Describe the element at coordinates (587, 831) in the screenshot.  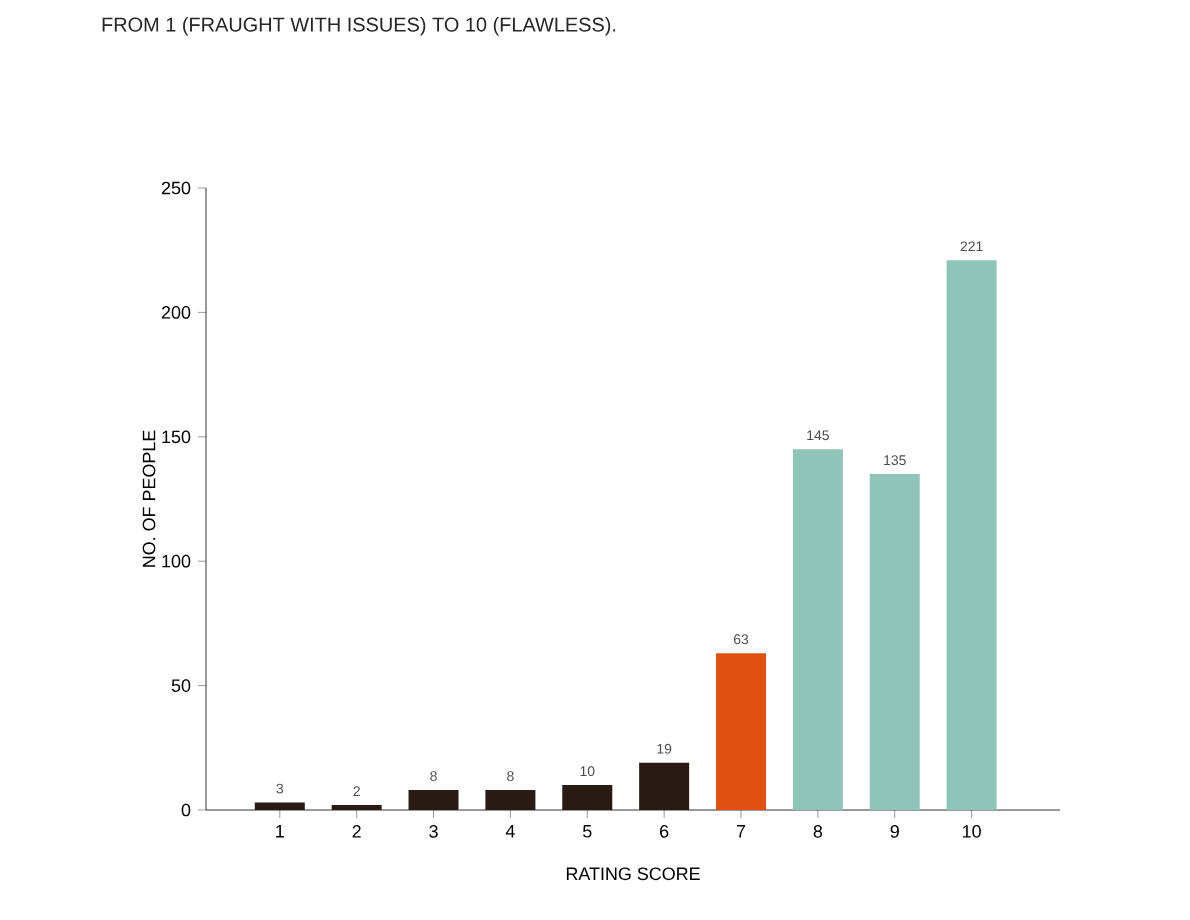
I see `x-tick-label: 5` at that location.